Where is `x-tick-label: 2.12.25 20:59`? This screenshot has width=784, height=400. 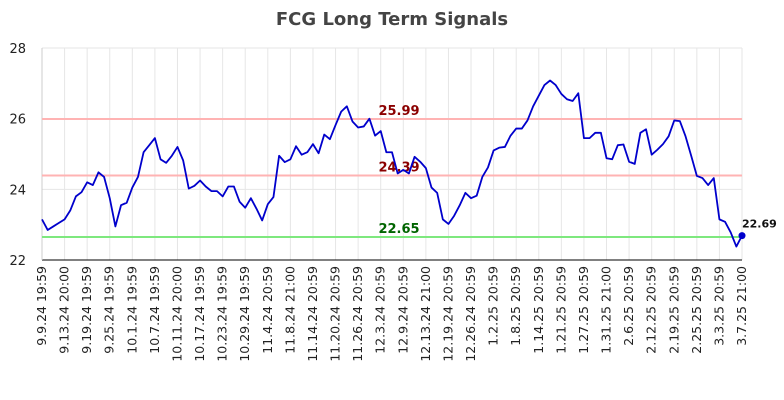
x-tick-label: 2.12.25 20:59 is located at coordinates (651, 310).